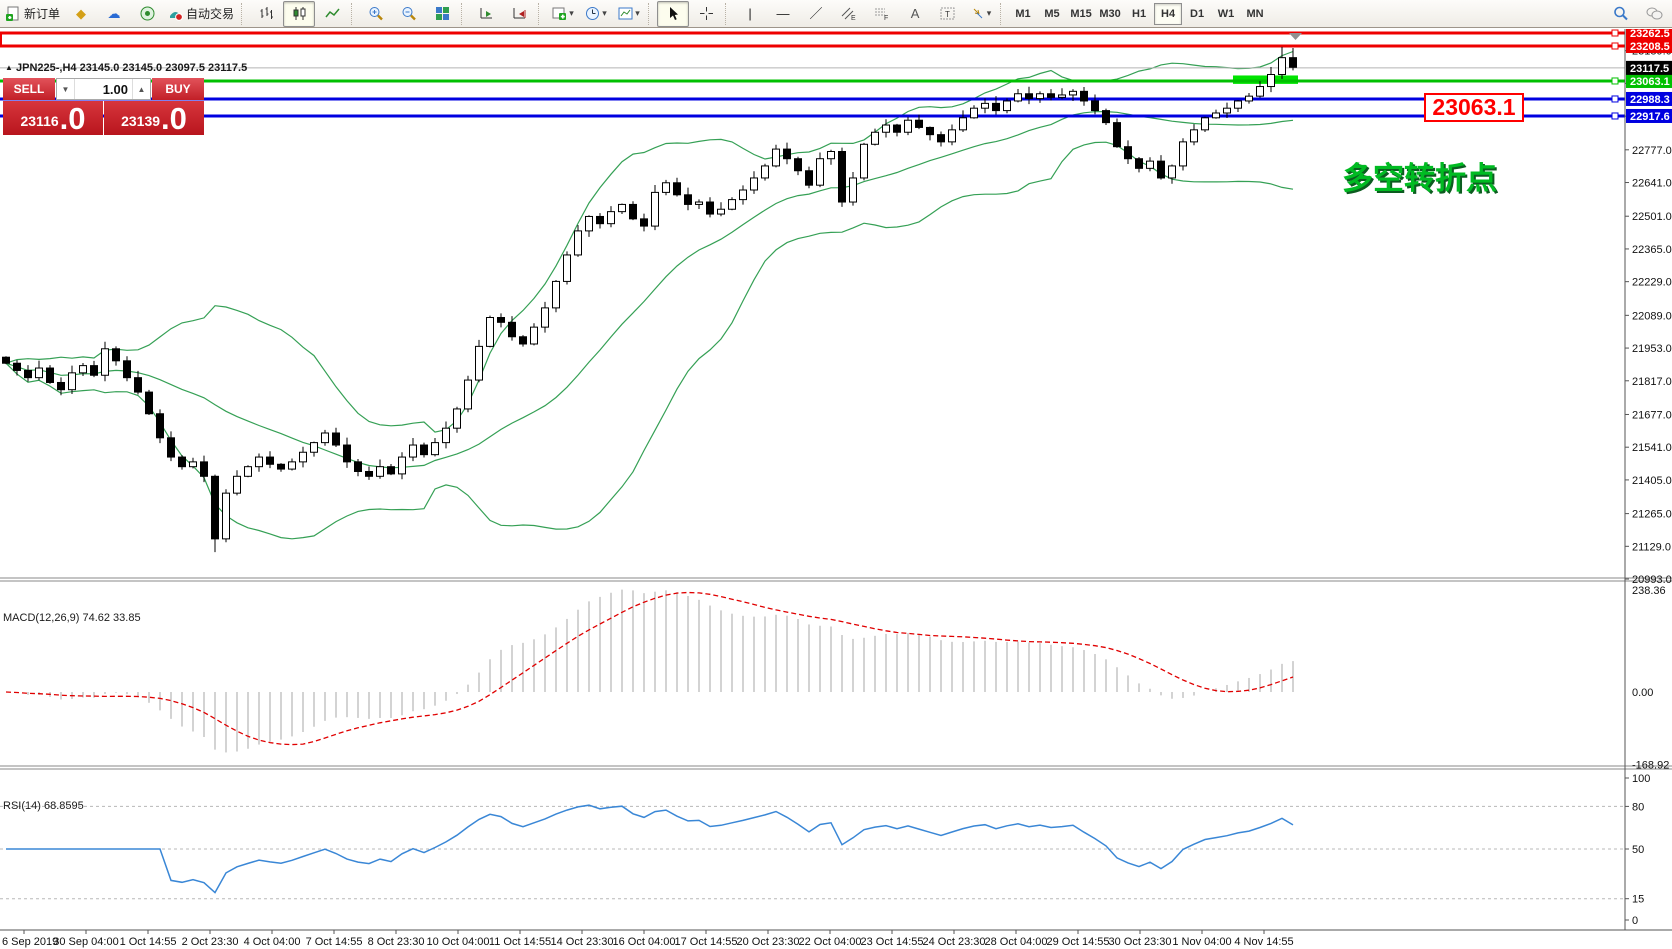 This screenshot has height=949, width=1672. I want to click on tf-m5: M5, so click(1052, 13).